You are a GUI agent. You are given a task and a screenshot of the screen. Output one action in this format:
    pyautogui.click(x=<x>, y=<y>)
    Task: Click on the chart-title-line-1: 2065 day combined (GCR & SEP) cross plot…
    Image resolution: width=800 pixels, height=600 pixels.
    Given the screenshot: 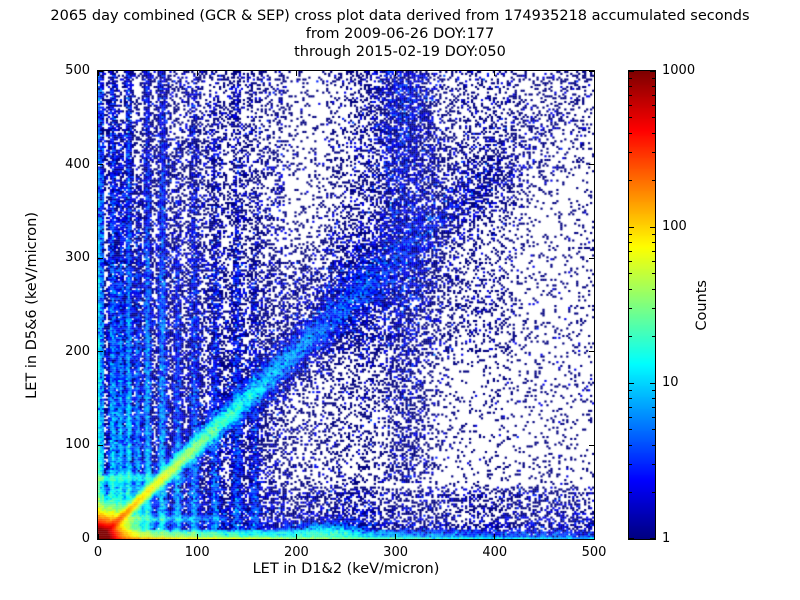 What is the action you would take?
    pyautogui.click(x=400, y=16)
    